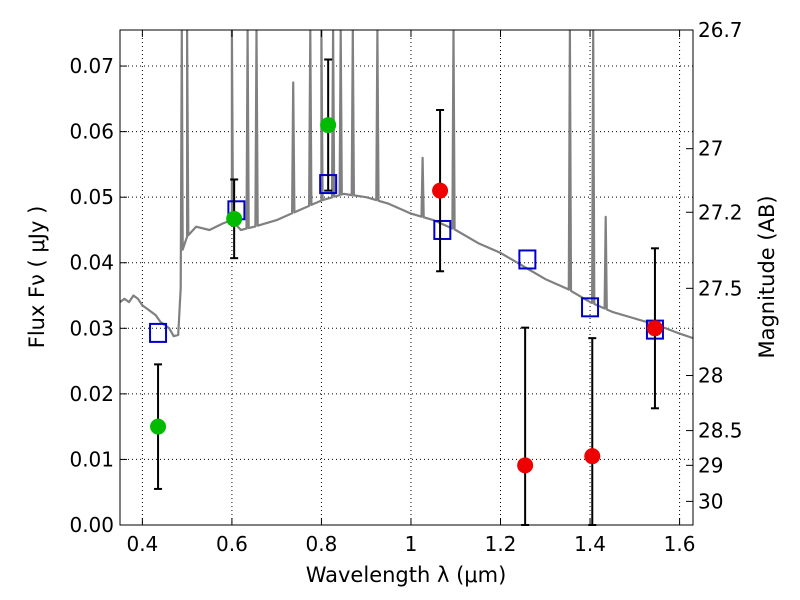 The image size is (800, 600). What do you see at coordinates (720, 431) in the screenshot?
I see `right-tick-label: 28.5` at bounding box center [720, 431].